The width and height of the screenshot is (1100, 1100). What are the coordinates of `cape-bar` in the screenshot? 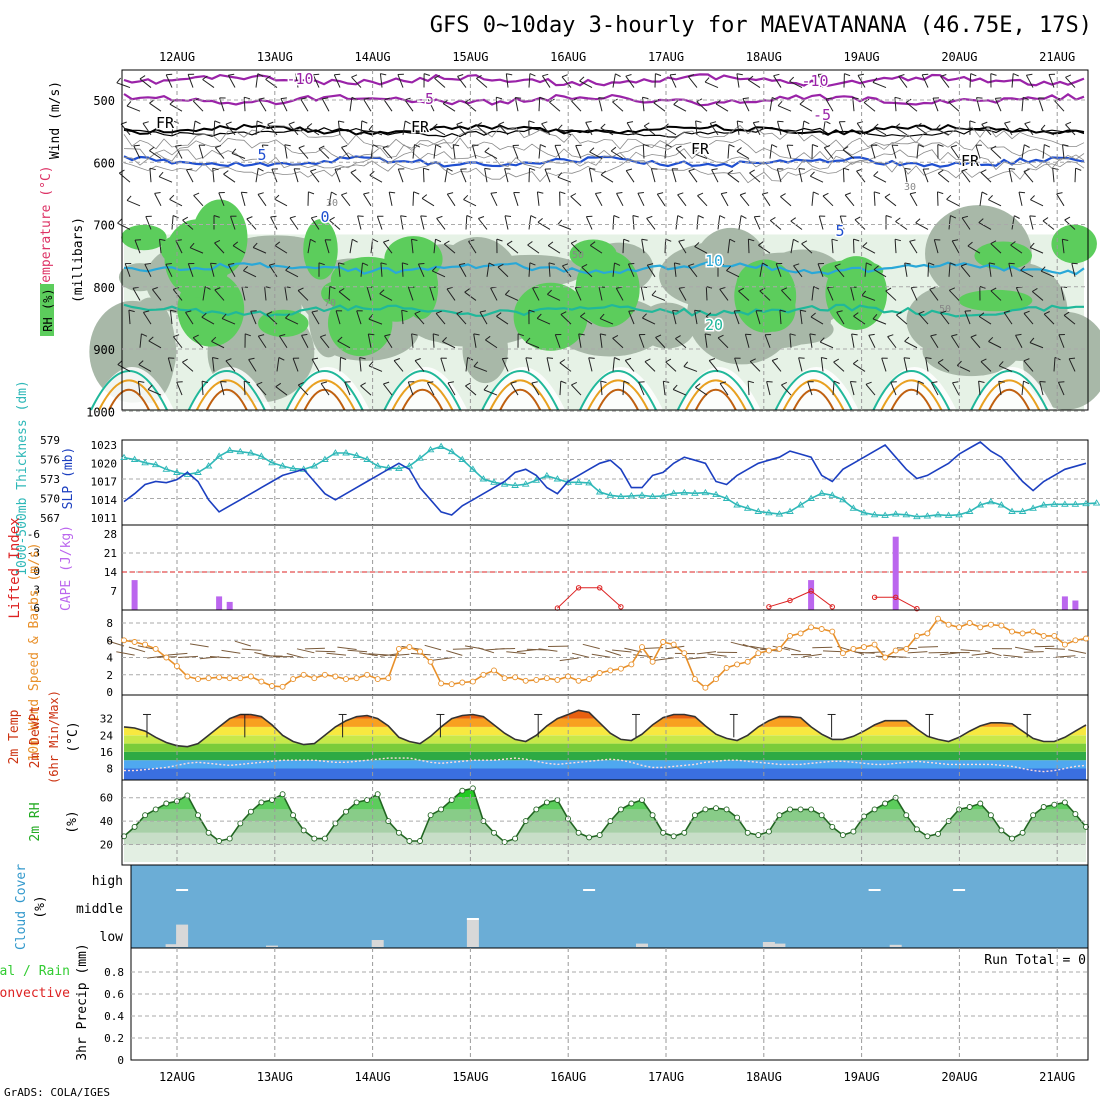 It's located at (895, 573).